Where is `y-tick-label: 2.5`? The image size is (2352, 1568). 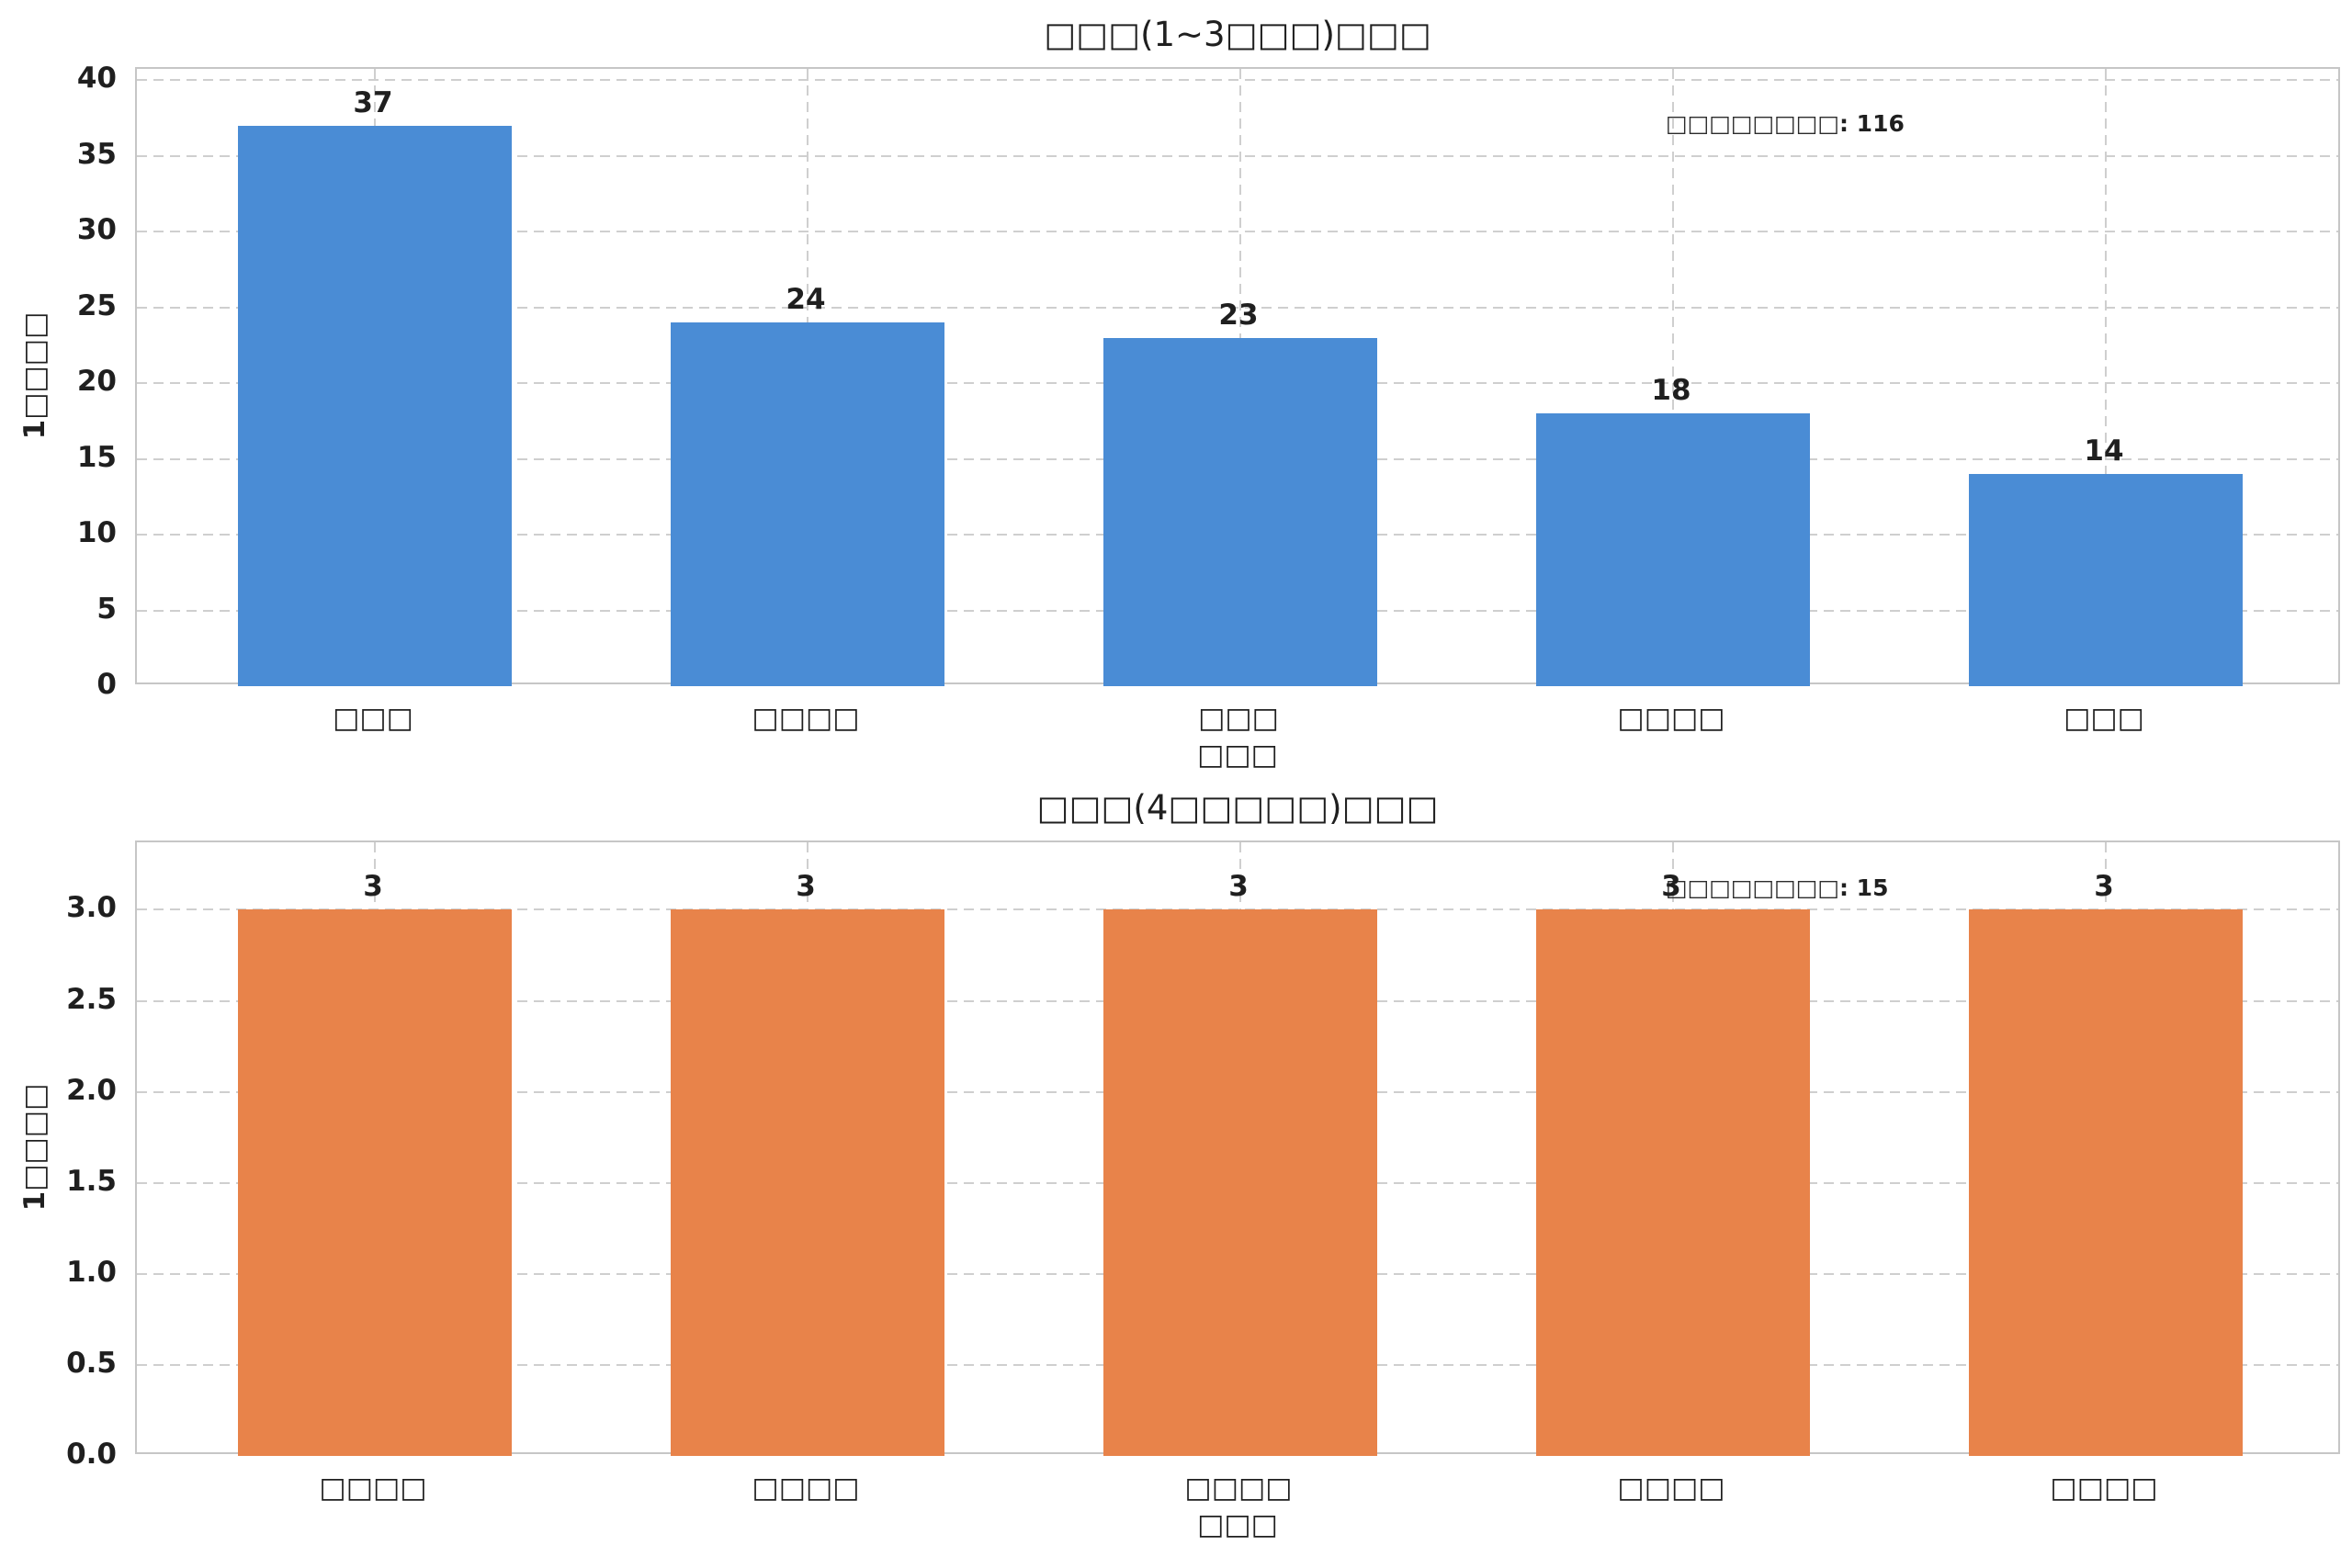 y-tick-label: 2.5 is located at coordinates (91, 999).